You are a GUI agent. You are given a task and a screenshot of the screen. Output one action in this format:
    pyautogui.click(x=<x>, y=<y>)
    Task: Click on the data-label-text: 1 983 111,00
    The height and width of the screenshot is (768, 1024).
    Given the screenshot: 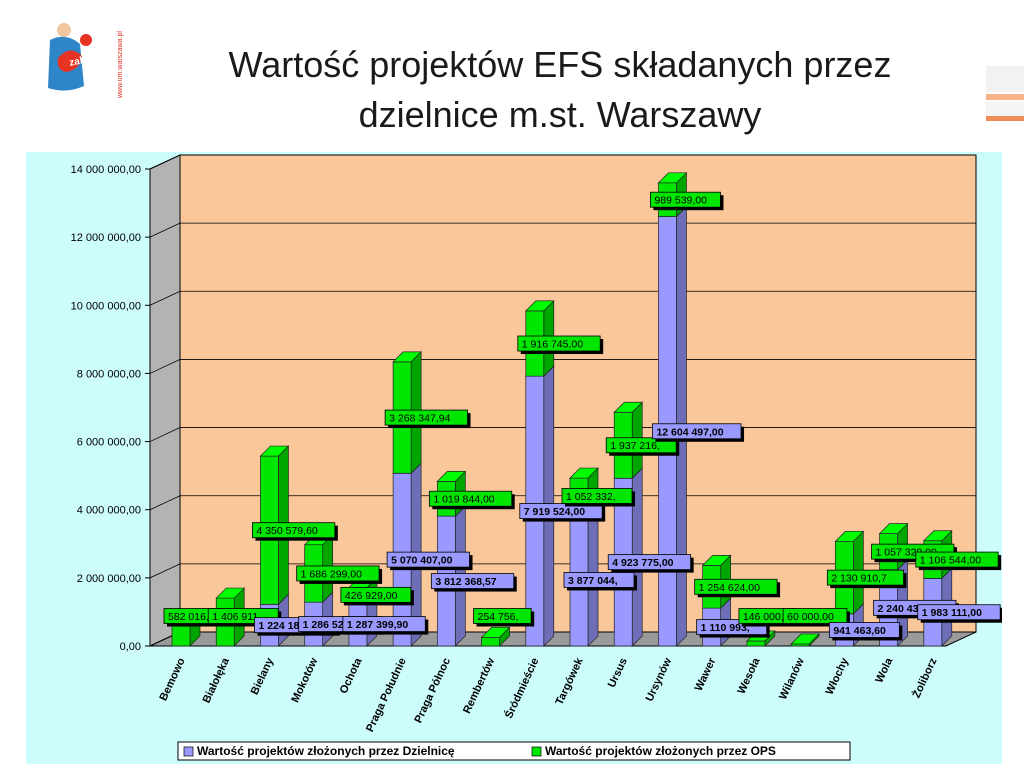 What is the action you would take?
    pyautogui.click(x=952, y=613)
    